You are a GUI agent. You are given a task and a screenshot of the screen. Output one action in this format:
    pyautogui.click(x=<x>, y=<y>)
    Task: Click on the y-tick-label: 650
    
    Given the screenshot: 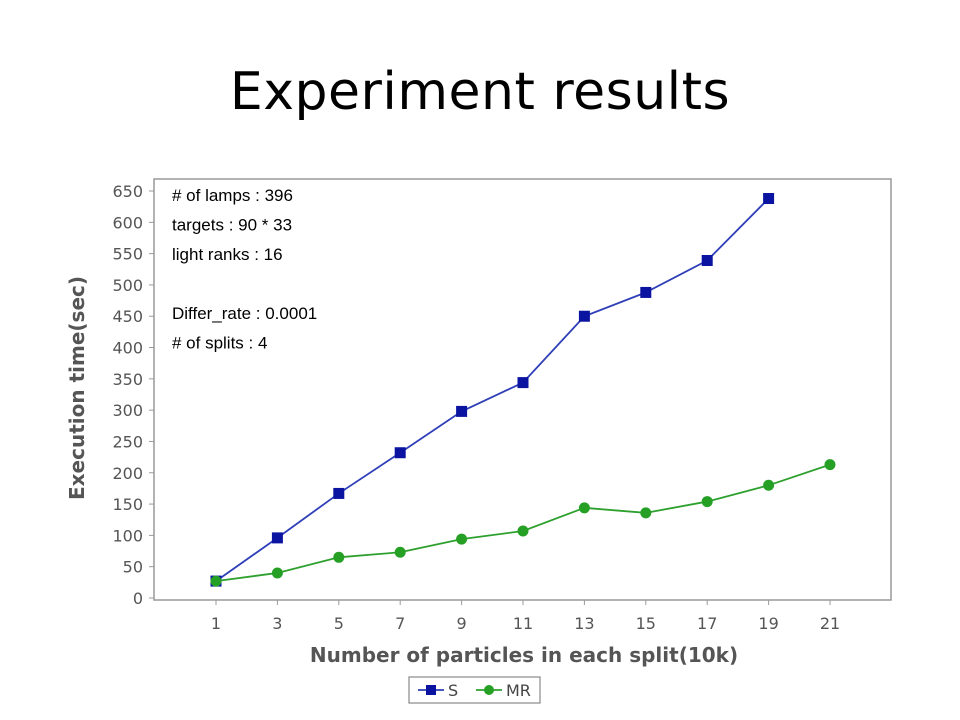 What is the action you would take?
    pyautogui.click(x=127, y=191)
    